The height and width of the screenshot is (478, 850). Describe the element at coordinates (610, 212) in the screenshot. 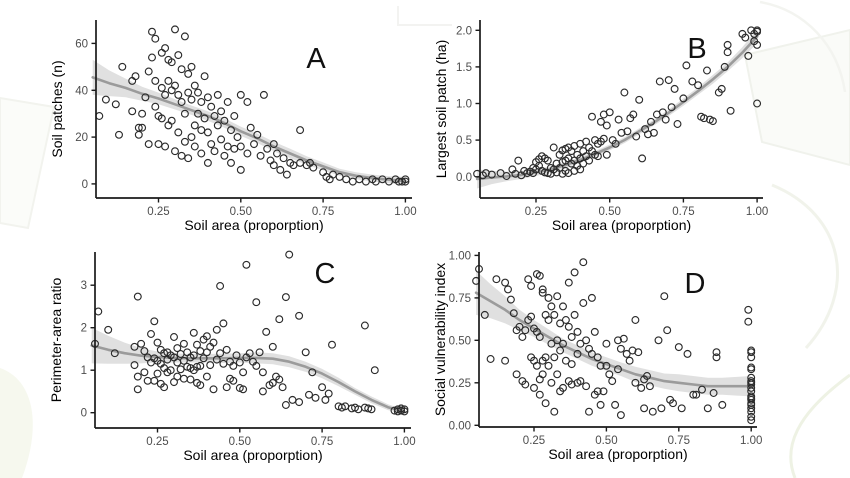

I see `x-tick-label: 0.50` at that location.